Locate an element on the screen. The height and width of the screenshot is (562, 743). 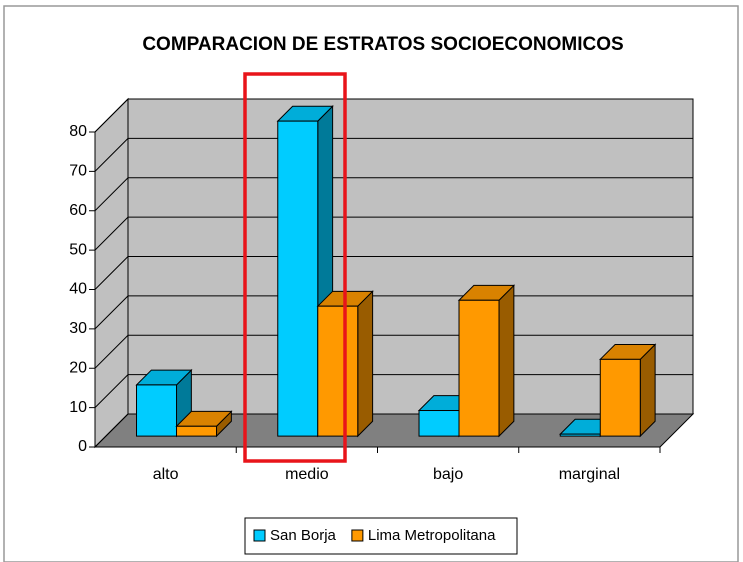
highlight-box is located at coordinates (295, 267).